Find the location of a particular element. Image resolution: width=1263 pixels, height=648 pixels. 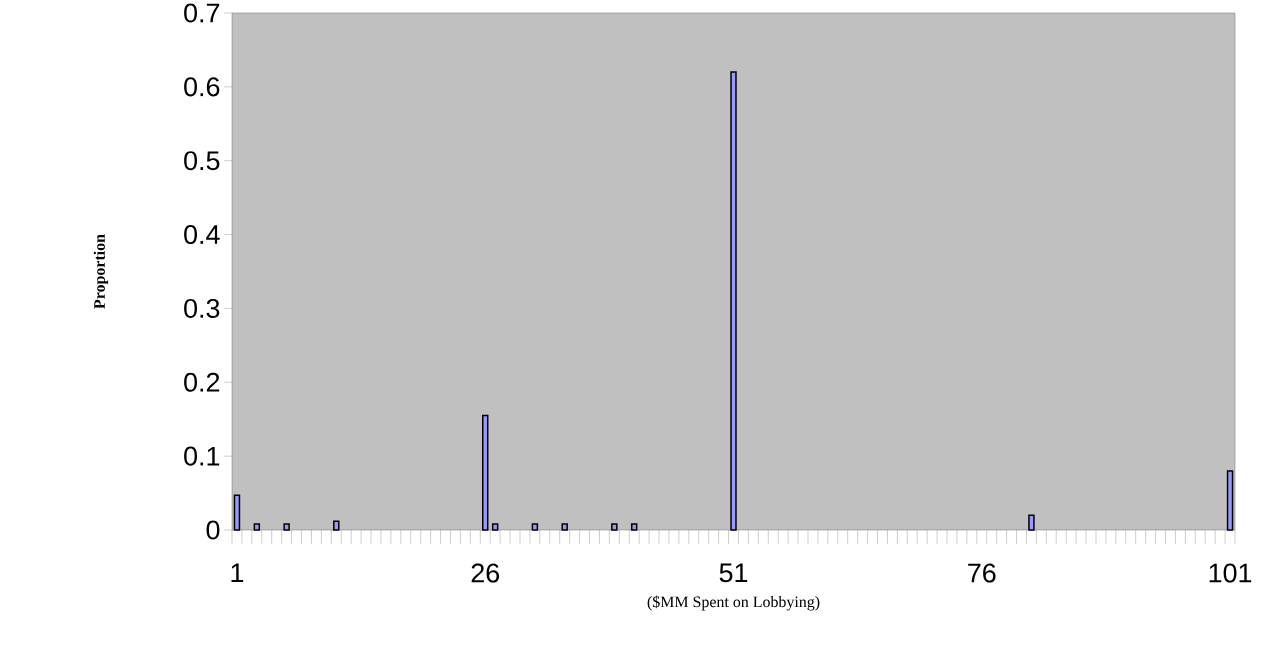

x-tick-label: 101 is located at coordinates (1230, 573).